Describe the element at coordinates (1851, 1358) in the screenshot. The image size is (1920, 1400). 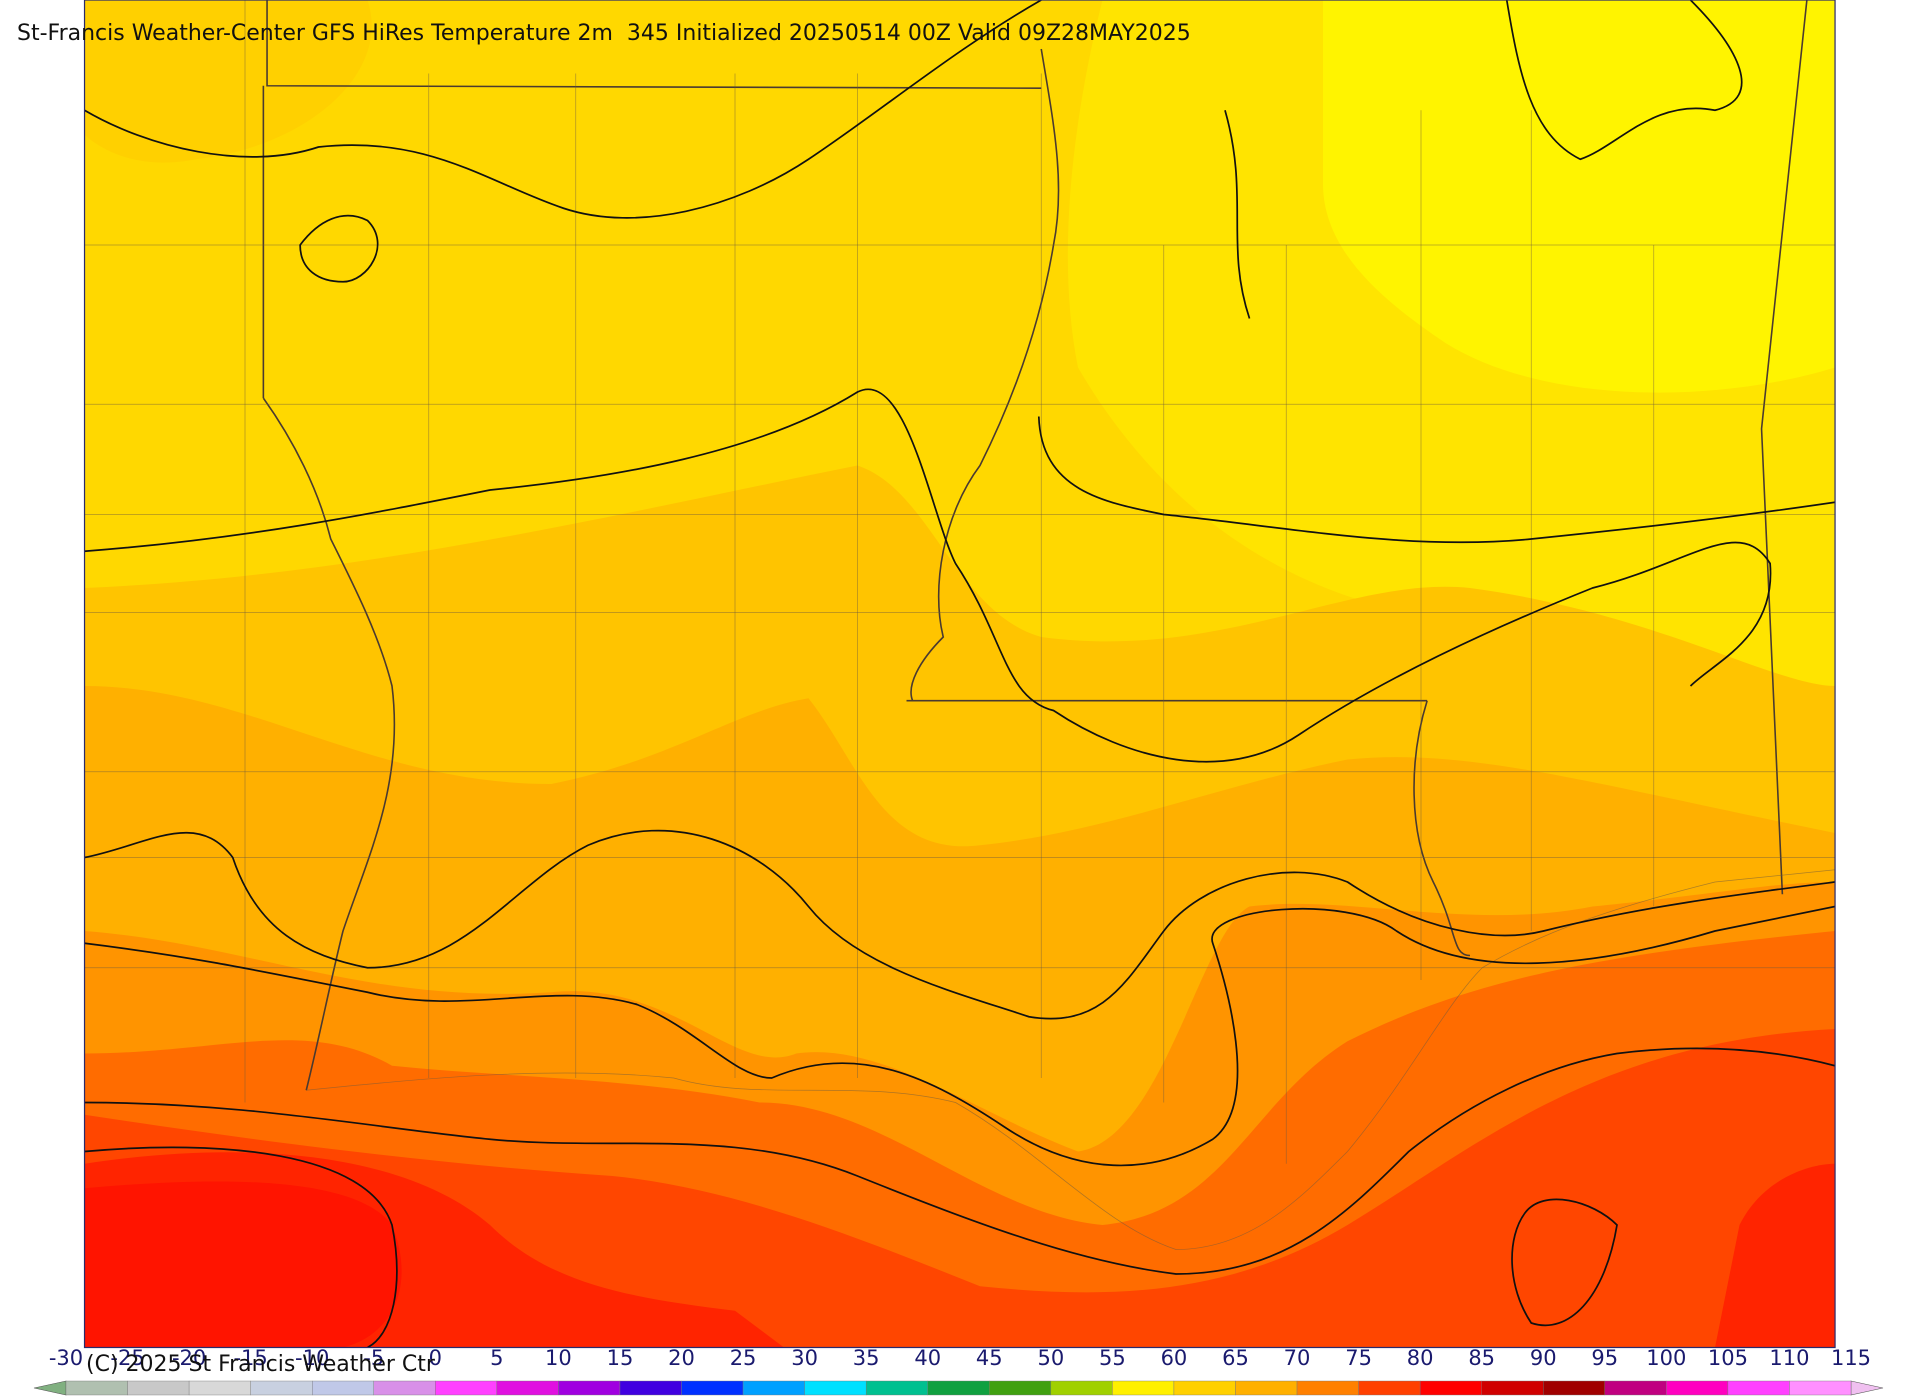
I see `colorbar-tick-label: 115` at that location.